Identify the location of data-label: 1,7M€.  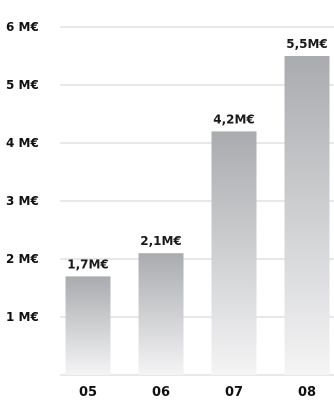
(88, 264).